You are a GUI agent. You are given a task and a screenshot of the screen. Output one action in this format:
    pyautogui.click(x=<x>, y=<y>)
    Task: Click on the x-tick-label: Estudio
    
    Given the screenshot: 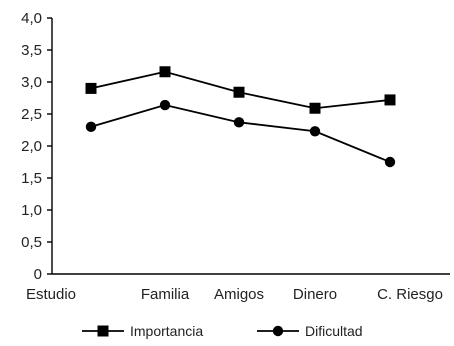 What is the action you would take?
    pyautogui.click(x=51, y=294)
    